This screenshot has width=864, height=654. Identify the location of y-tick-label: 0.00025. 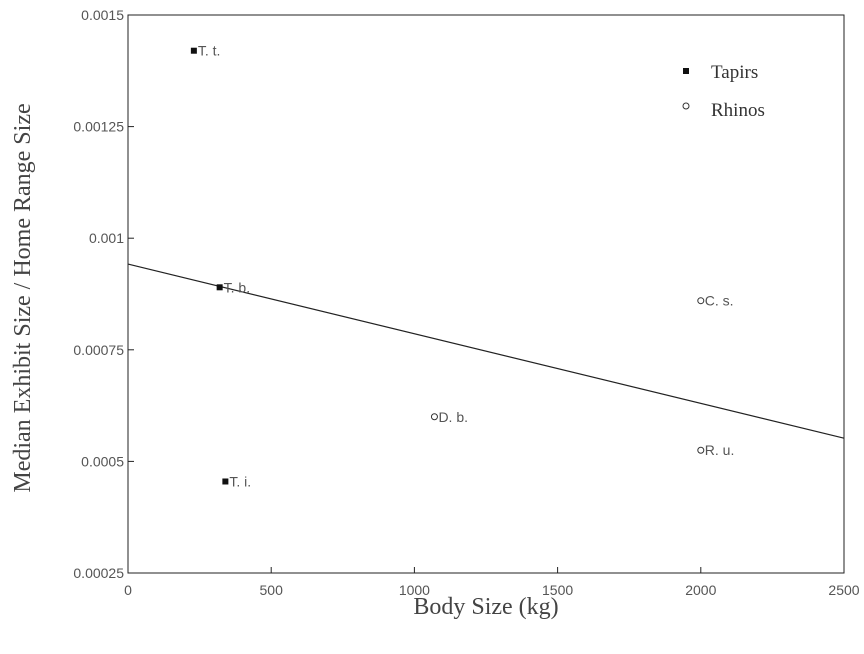
(98, 573).